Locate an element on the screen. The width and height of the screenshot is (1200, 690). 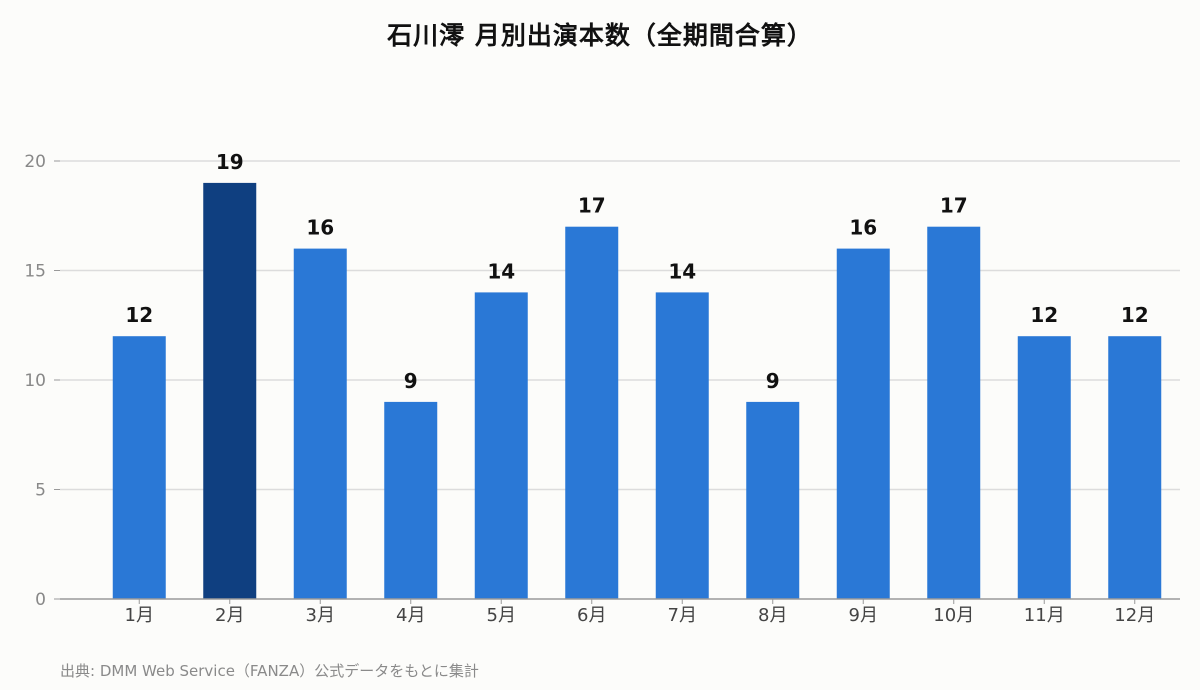
data-label: 19 is located at coordinates (230, 162).